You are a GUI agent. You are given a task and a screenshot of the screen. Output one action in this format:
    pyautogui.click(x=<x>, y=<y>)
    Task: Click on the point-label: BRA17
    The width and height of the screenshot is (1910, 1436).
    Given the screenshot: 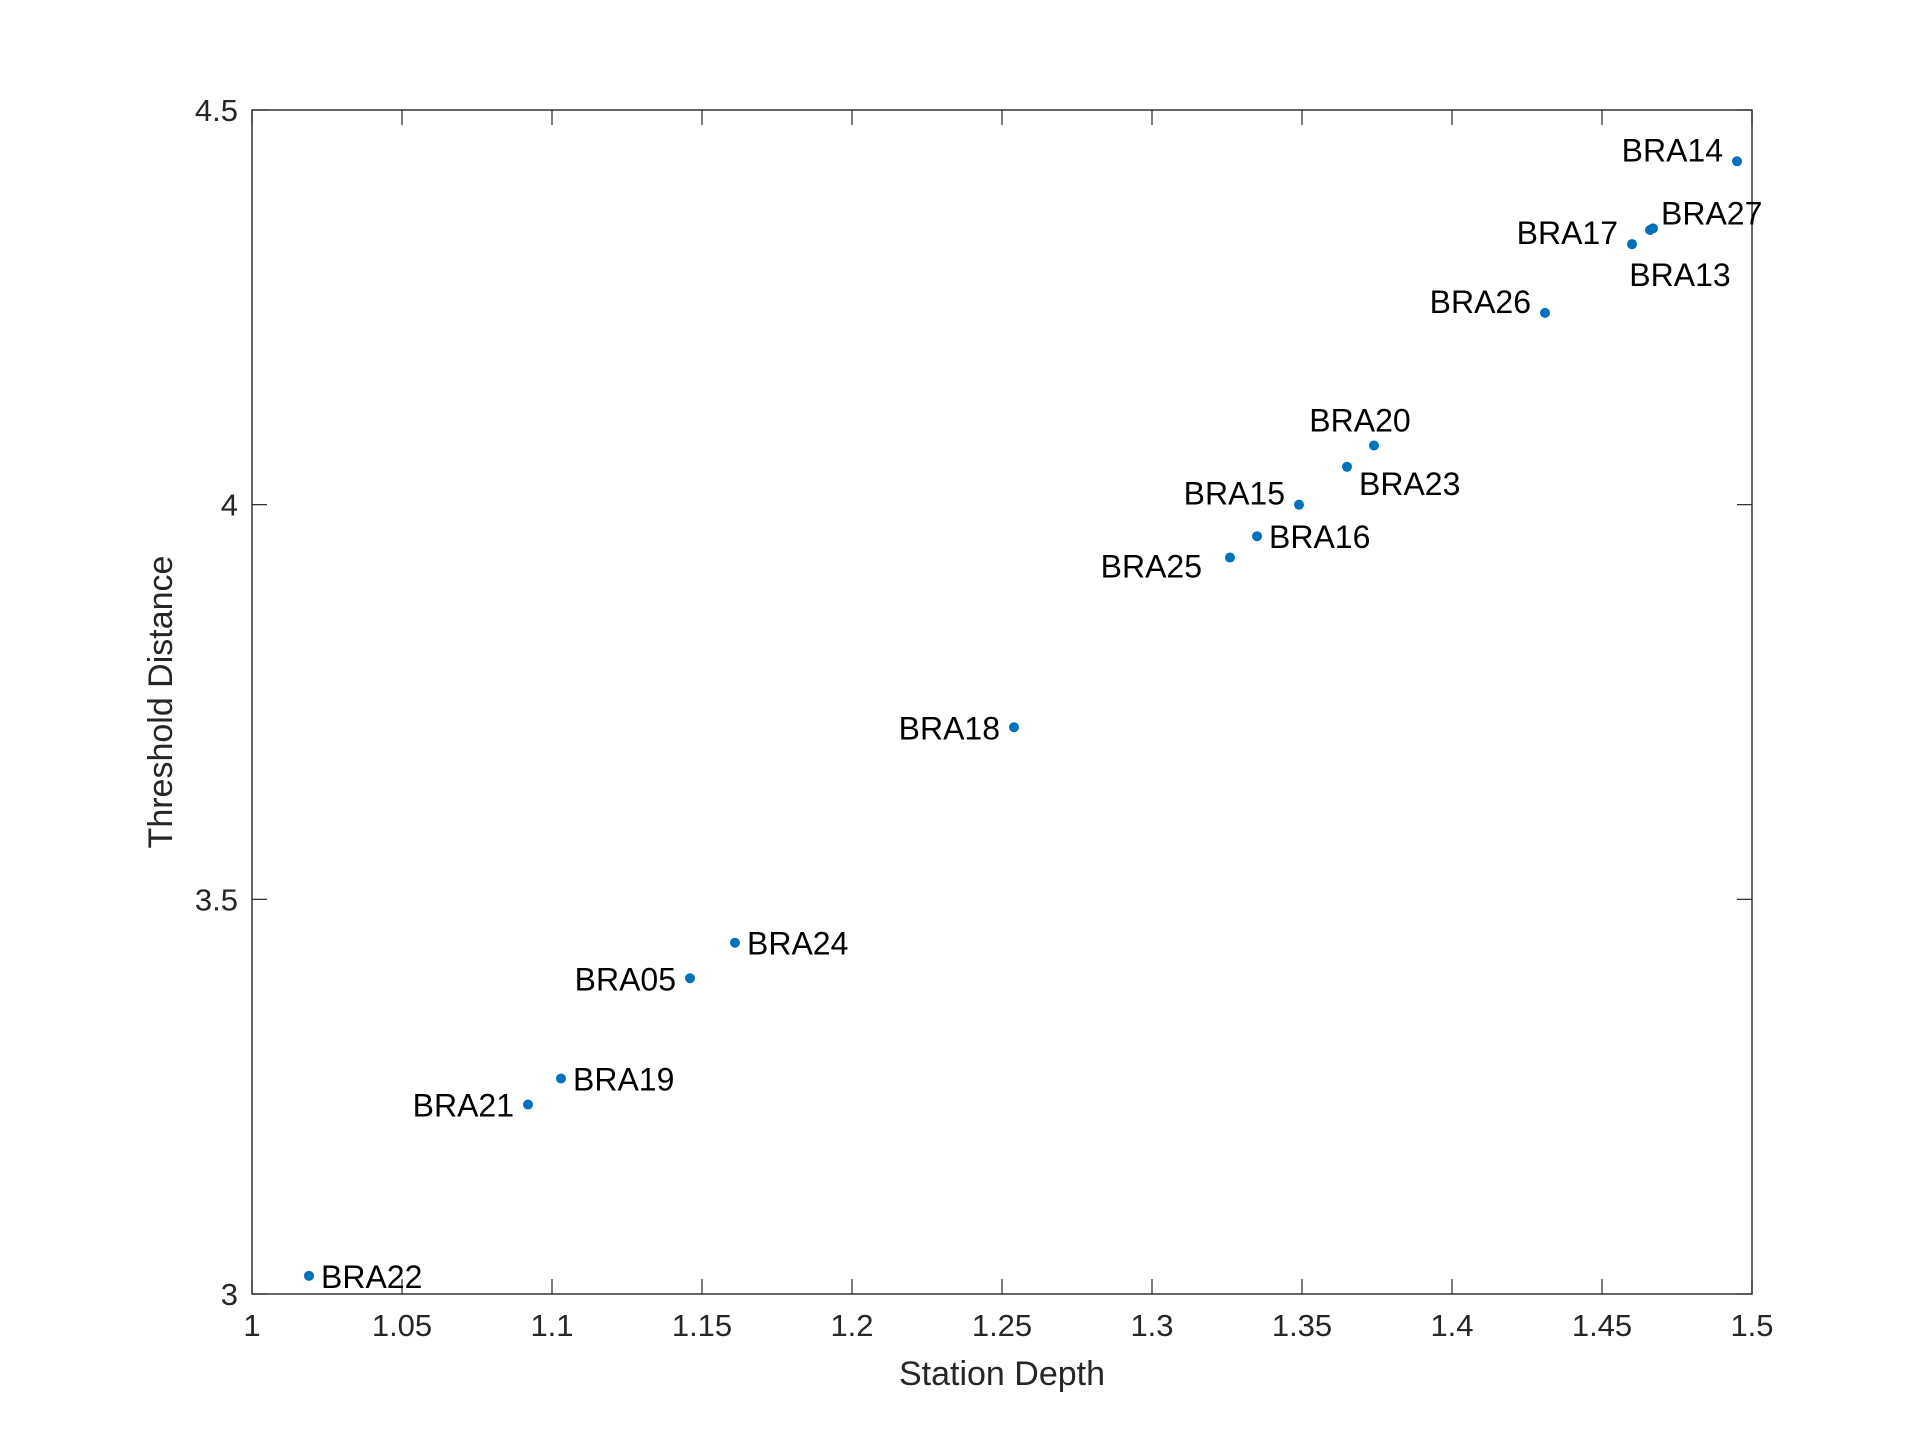 What is the action you would take?
    pyautogui.click(x=1567, y=233)
    